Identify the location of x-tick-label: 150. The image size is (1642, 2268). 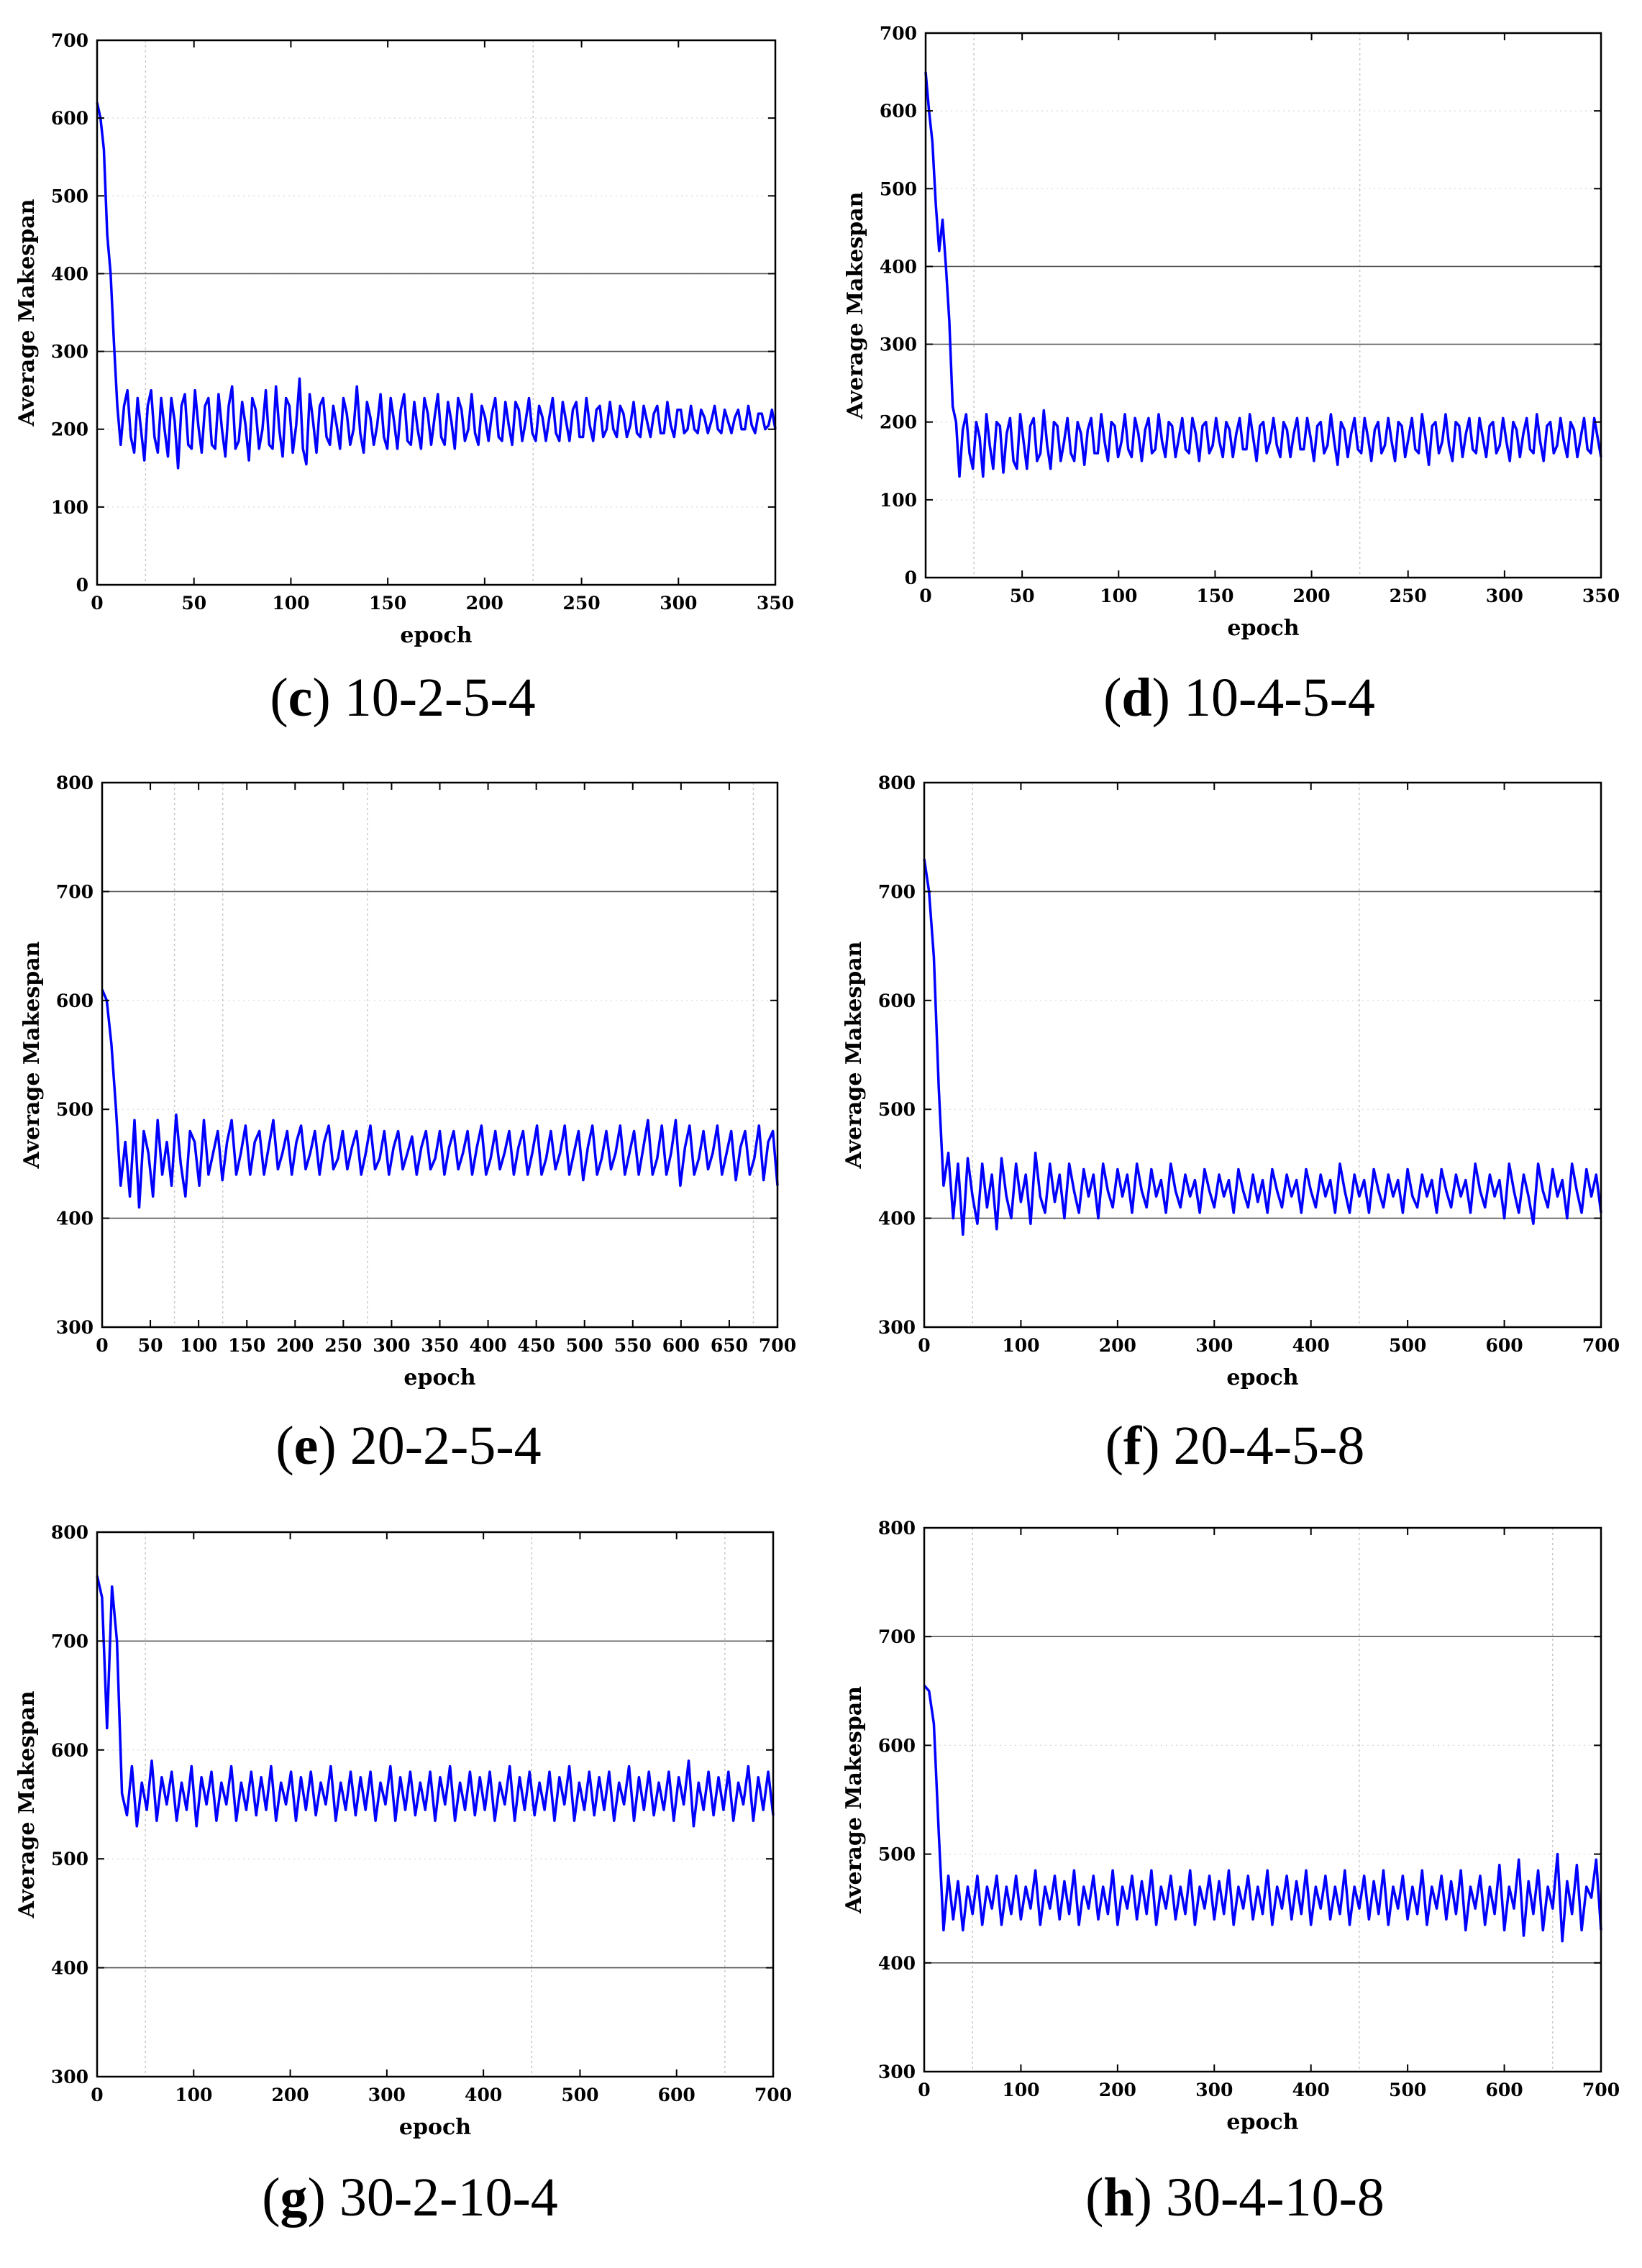
(246, 1345).